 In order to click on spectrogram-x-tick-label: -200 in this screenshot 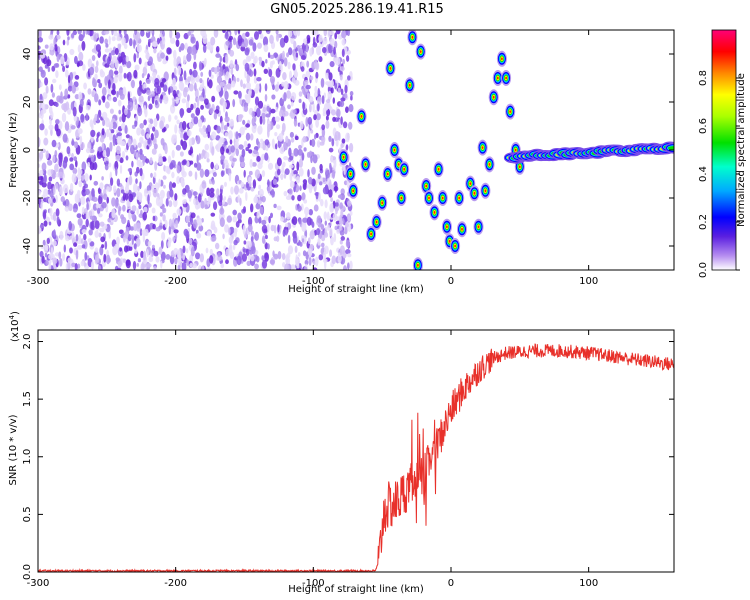, I will do `click(175, 281)`.